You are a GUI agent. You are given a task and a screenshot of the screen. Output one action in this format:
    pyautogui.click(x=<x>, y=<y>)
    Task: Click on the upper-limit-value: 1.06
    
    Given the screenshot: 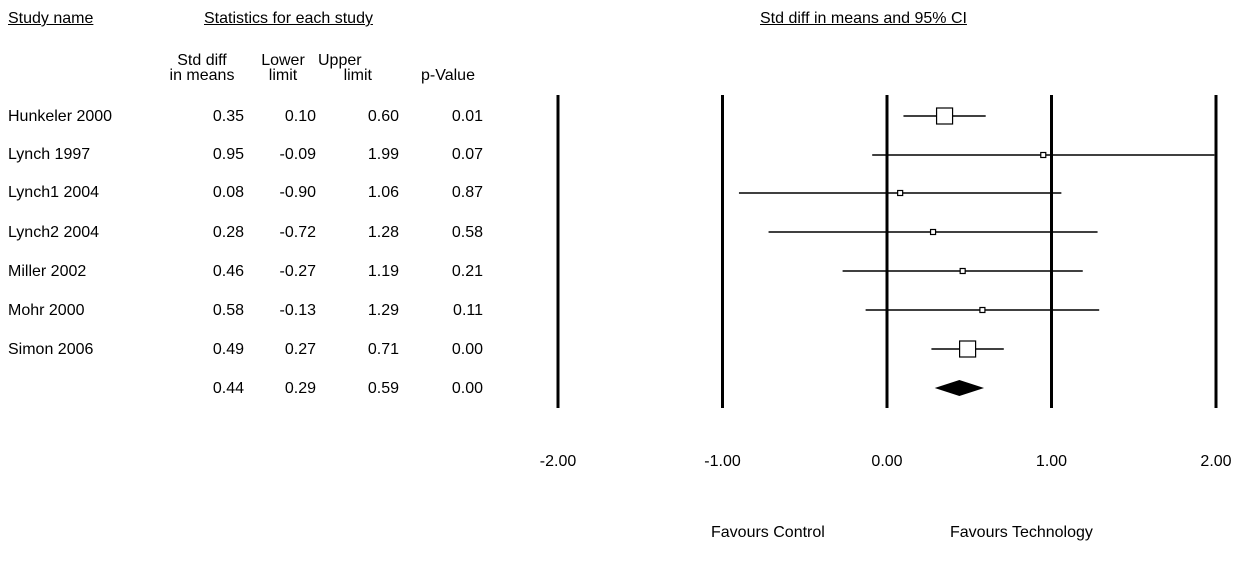 What is the action you would take?
    pyautogui.click(x=383, y=192)
    